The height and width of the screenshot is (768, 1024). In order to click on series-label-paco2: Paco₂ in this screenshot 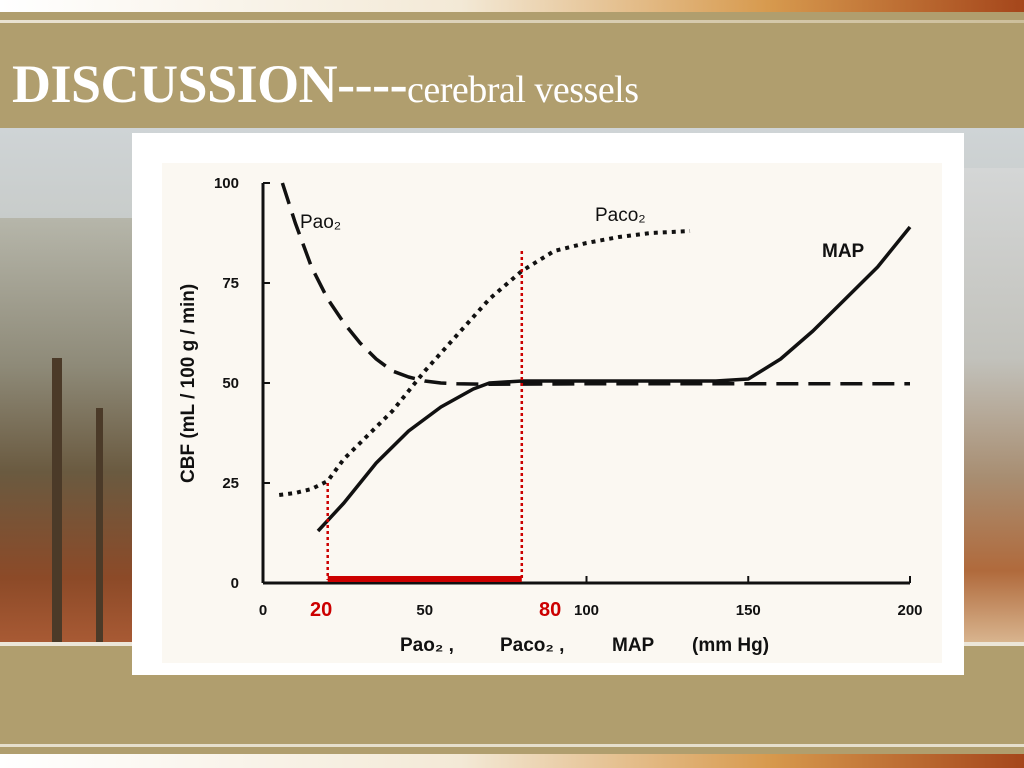, I will do `click(620, 215)`.